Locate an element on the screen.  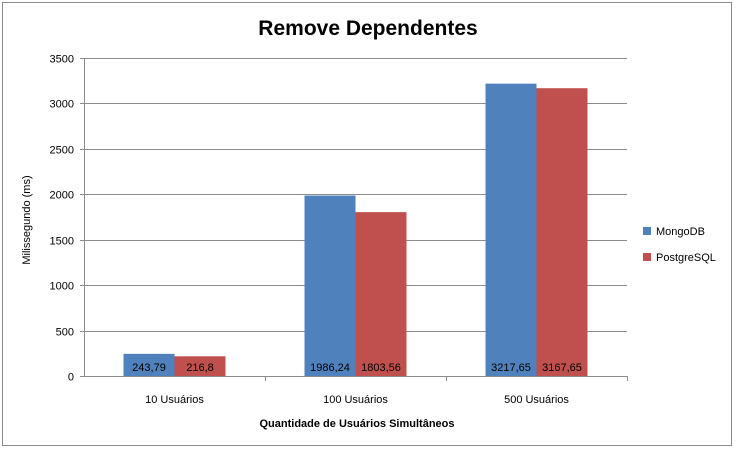
y-tick-label: 1000 is located at coordinates (62, 287).